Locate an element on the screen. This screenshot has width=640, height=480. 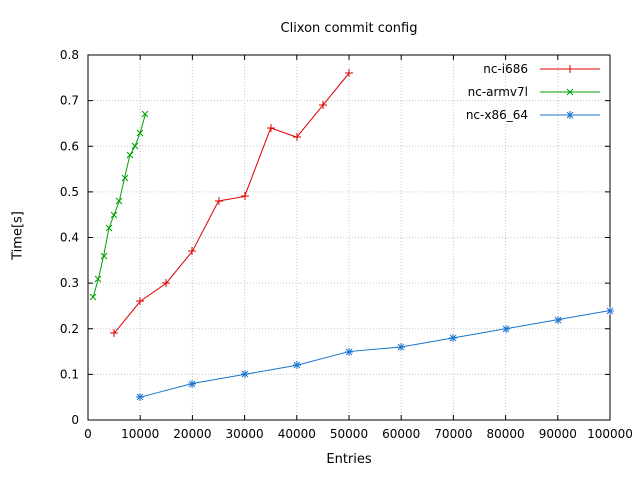
legend-item-nc-armv7l: nc-armv7l is located at coordinates (534, 92).